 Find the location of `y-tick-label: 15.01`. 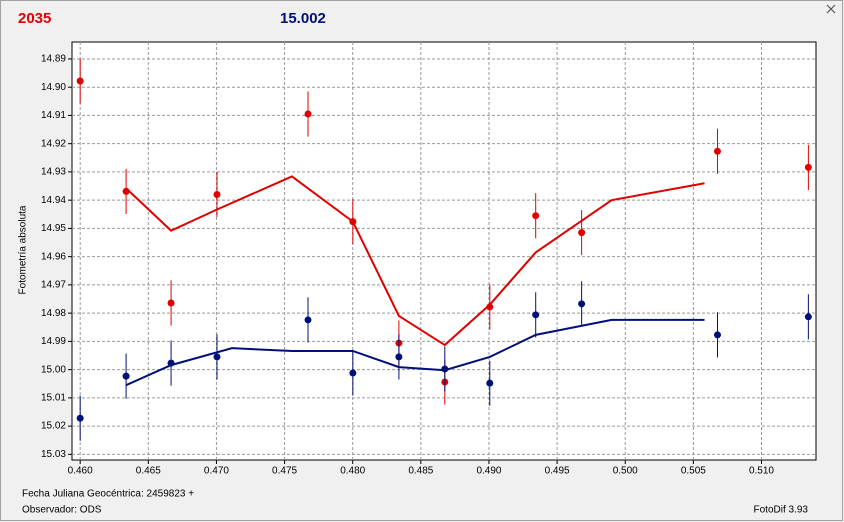

y-tick-label: 15.01 is located at coordinates (53, 398).